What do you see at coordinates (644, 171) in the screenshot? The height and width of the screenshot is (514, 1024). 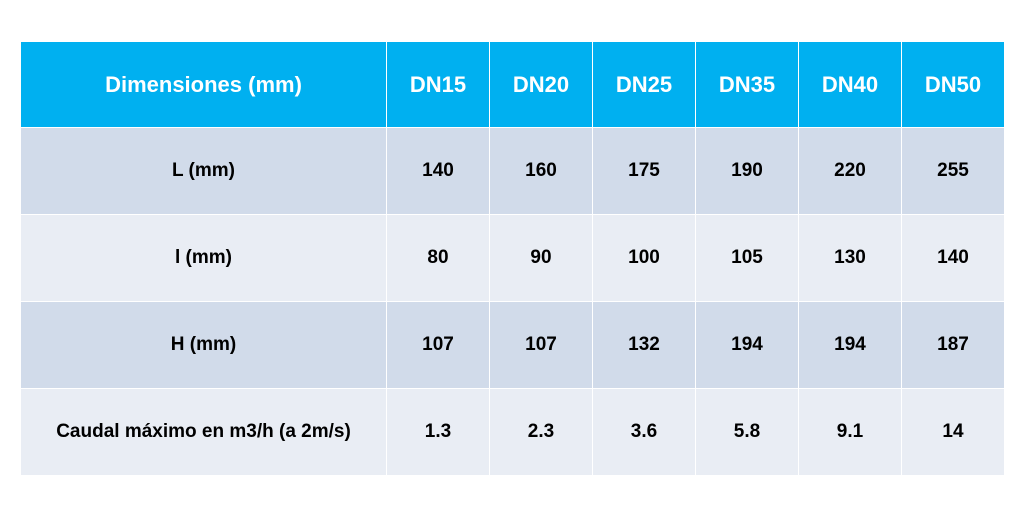 I see `table-cell: 175` at bounding box center [644, 171].